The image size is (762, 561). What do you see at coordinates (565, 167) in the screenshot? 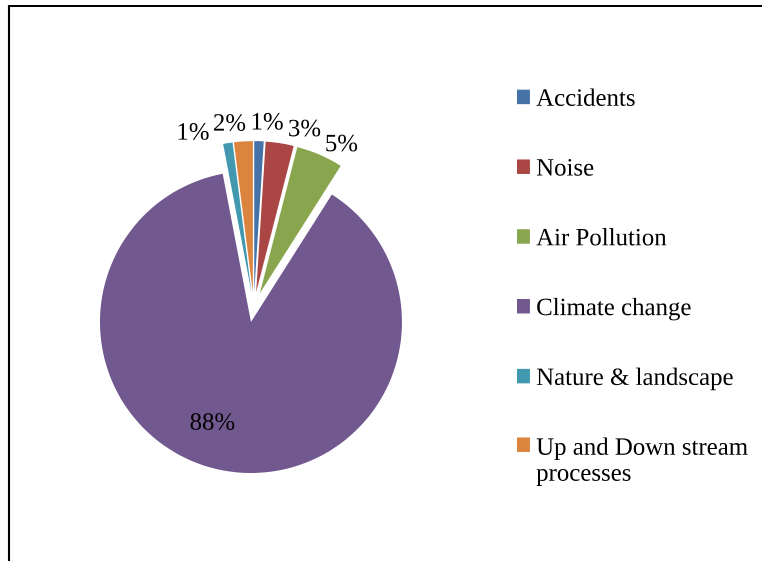
I see `legend-label: Noise` at bounding box center [565, 167].